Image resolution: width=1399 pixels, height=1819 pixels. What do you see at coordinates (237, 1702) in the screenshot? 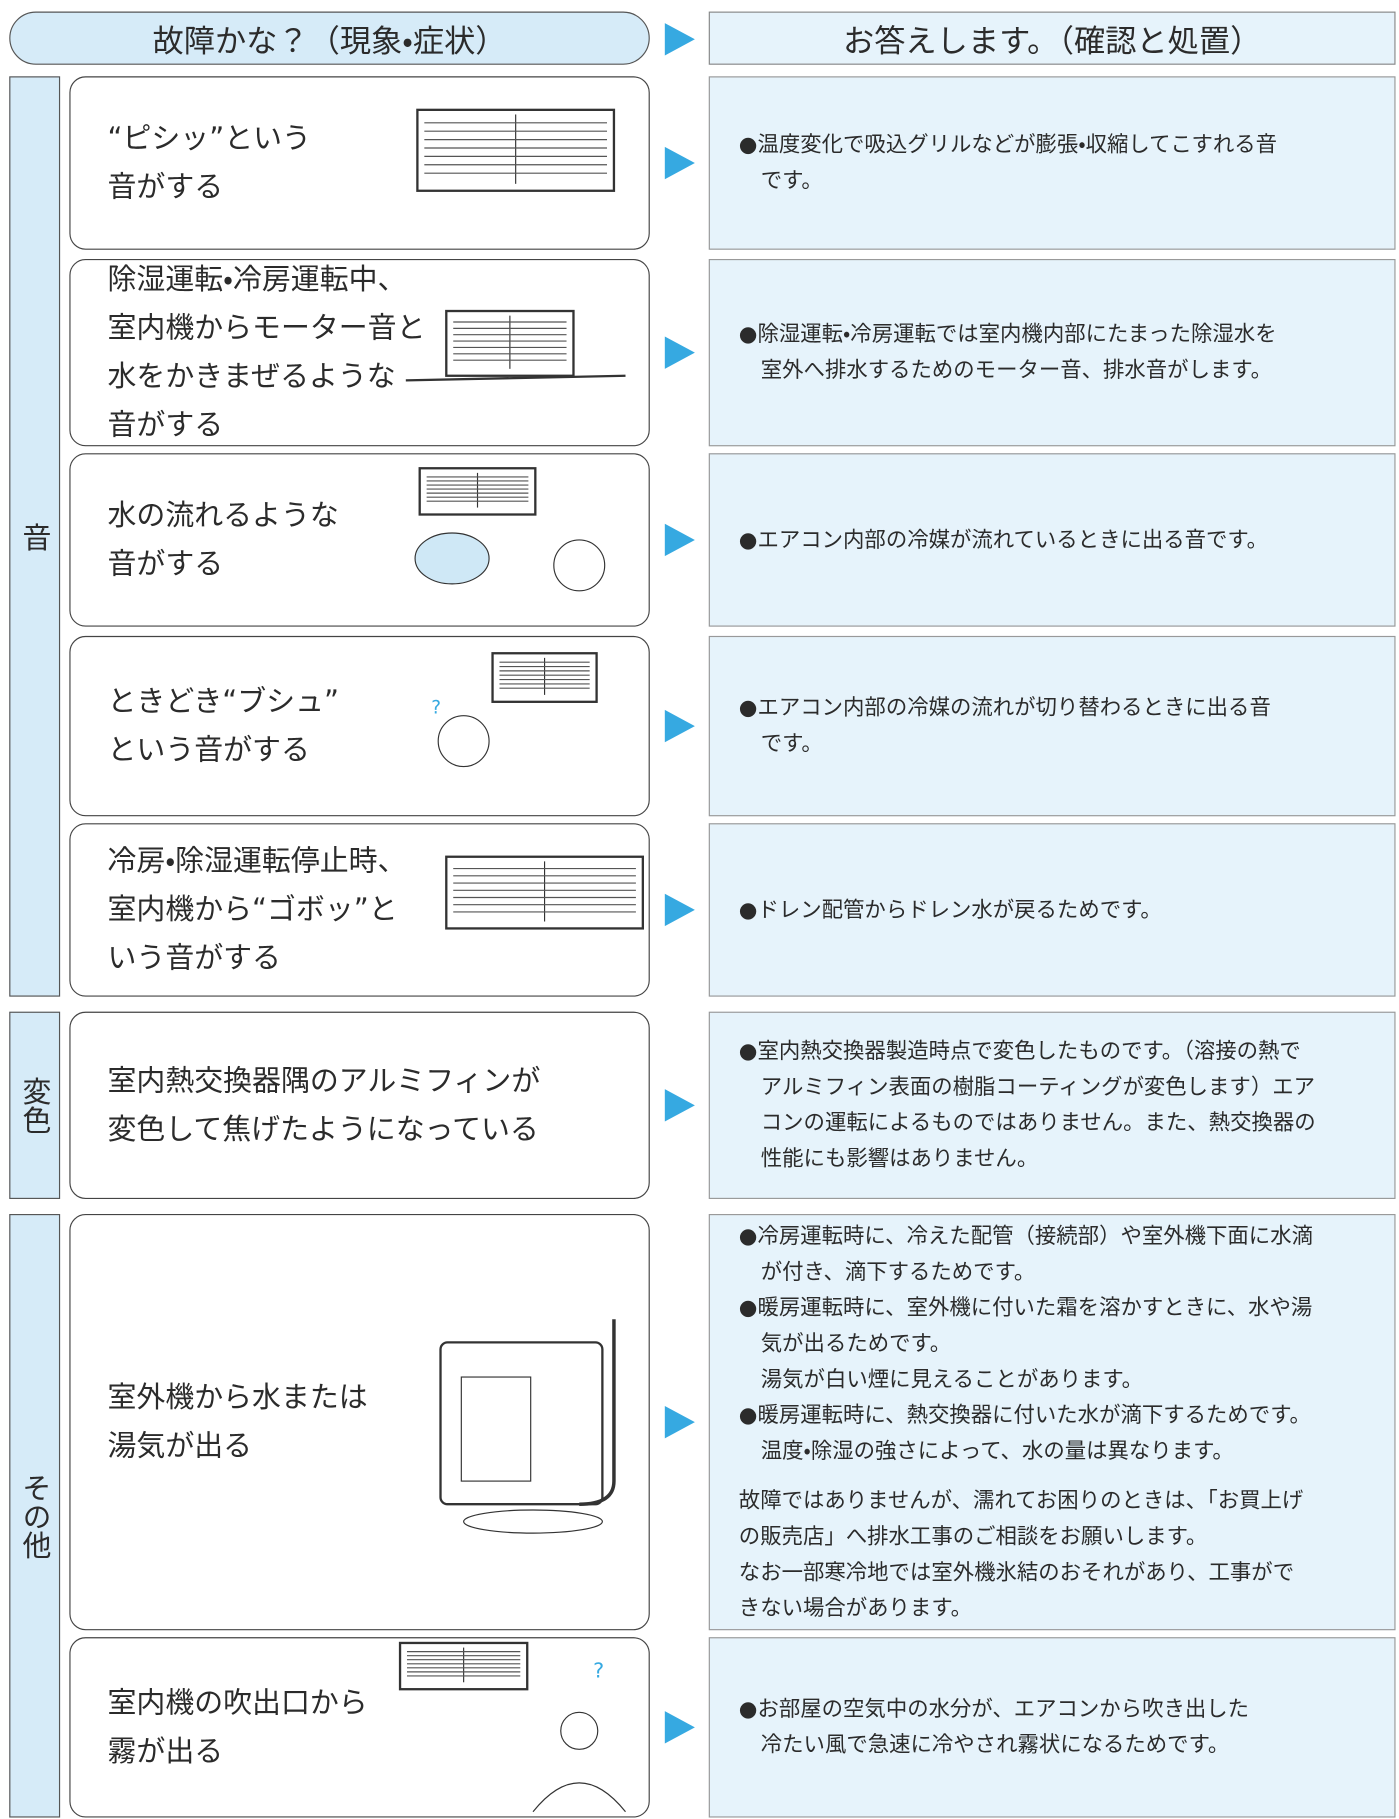
I see `symptom-line: 室内機の吹出口から` at bounding box center [237, 1702].